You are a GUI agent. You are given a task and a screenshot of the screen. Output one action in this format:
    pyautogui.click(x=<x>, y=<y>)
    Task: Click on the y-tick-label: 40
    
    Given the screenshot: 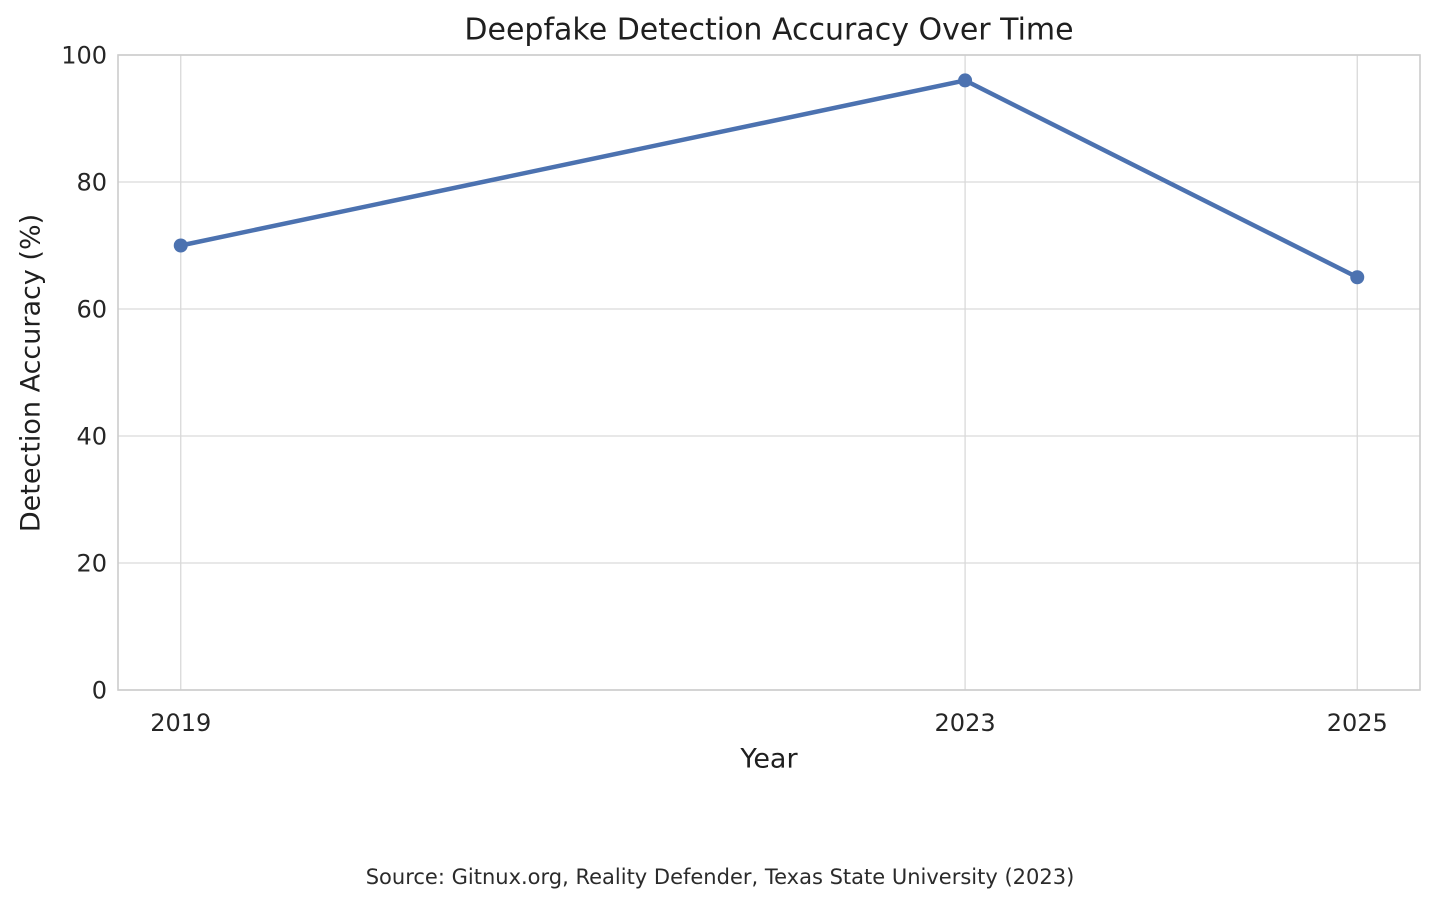 What is the action you would take?
    pyautogui.click(x=91, y=437)
    